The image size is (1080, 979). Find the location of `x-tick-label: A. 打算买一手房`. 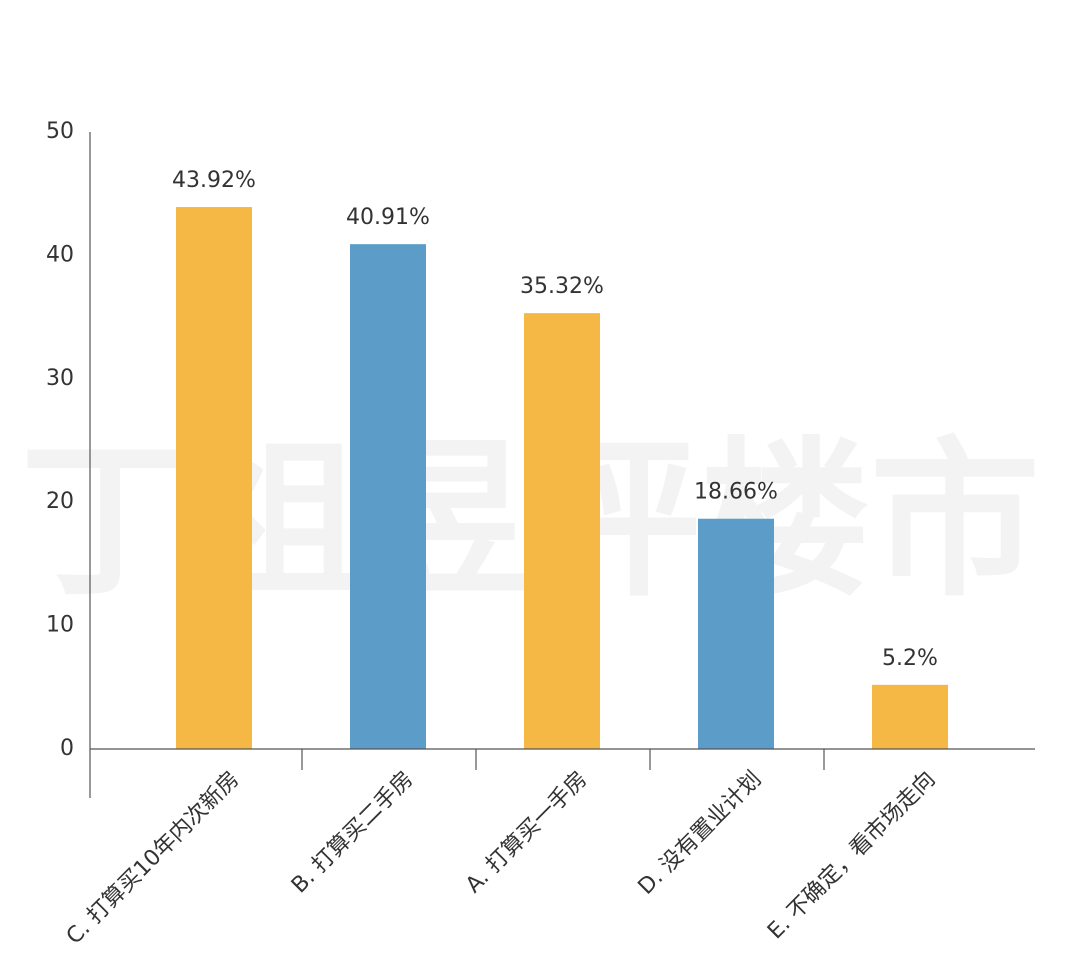

x-tick-label: A. 打算买一手房 is located at coordinates (526, 832).